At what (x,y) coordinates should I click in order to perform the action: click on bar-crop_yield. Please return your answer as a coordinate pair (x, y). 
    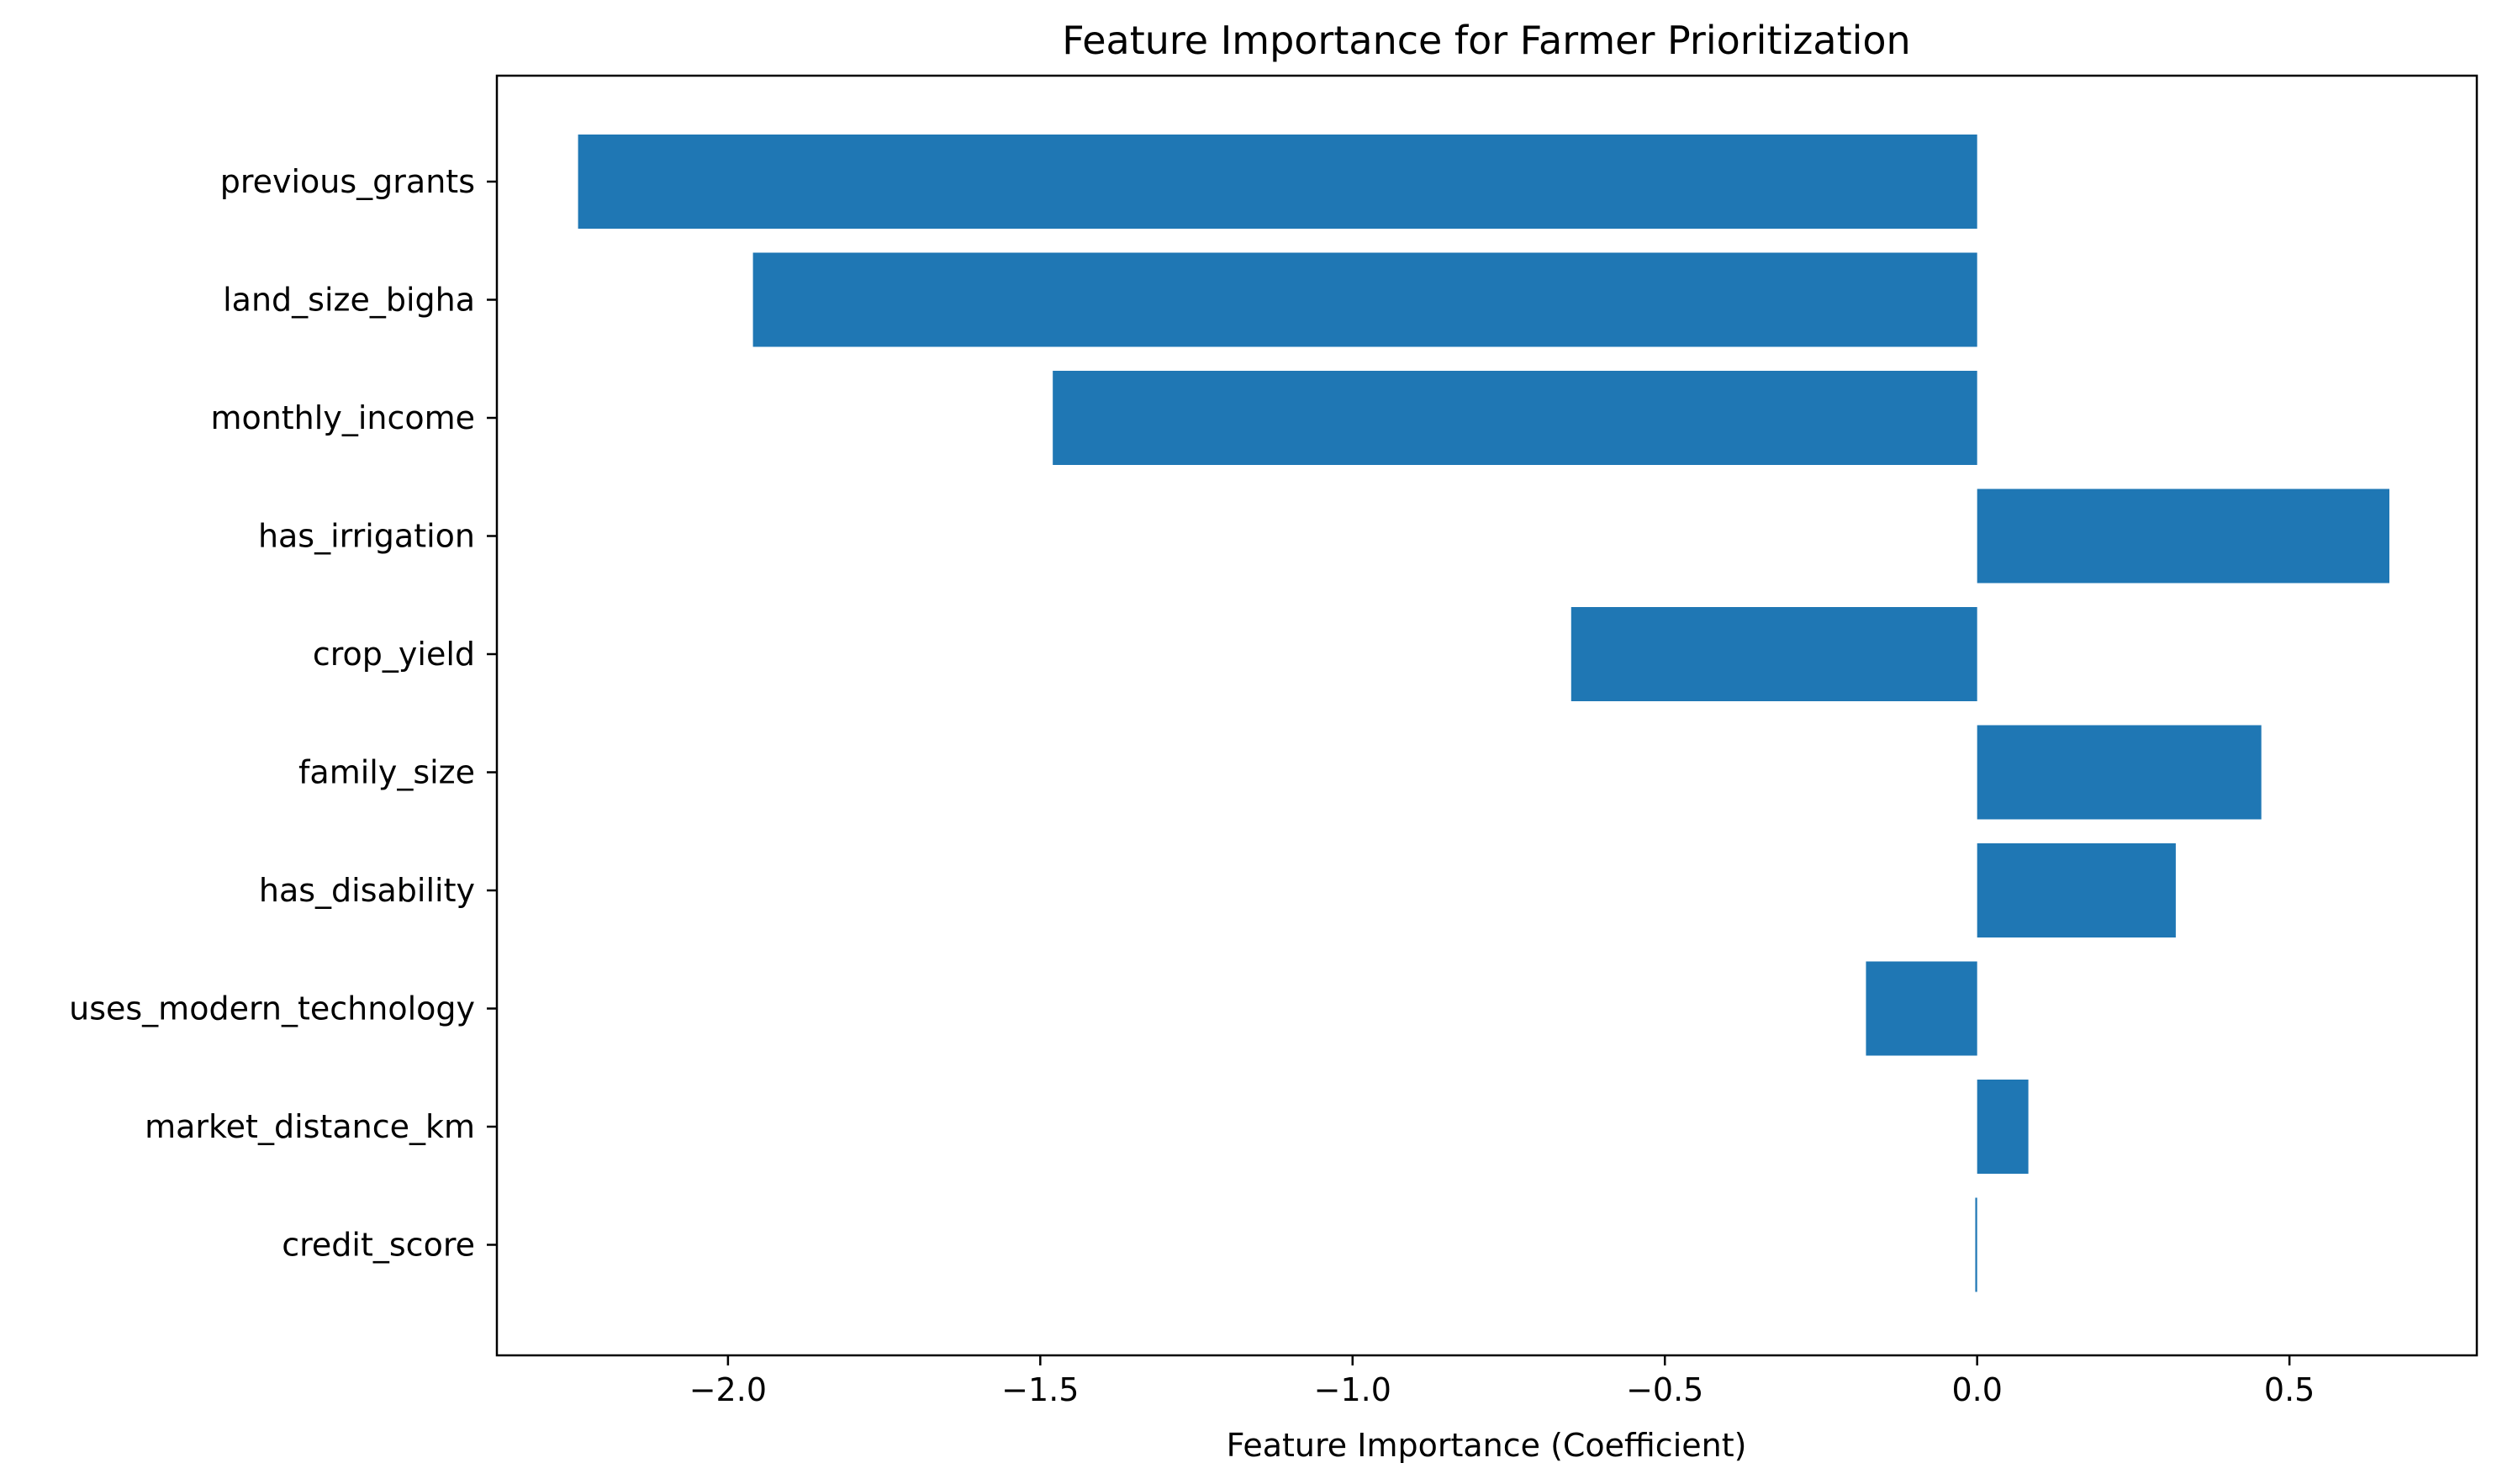
    Looking at the image, I should click on (1774, 654).